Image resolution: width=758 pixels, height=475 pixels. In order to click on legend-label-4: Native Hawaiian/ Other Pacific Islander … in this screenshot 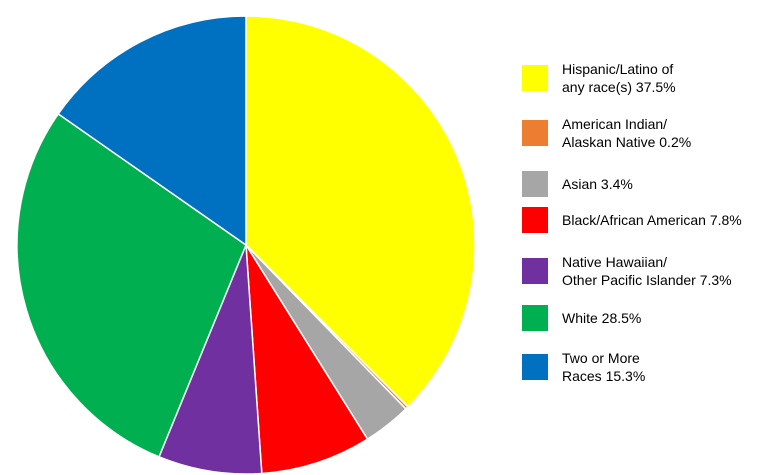, I will do `click(647, 271)`.